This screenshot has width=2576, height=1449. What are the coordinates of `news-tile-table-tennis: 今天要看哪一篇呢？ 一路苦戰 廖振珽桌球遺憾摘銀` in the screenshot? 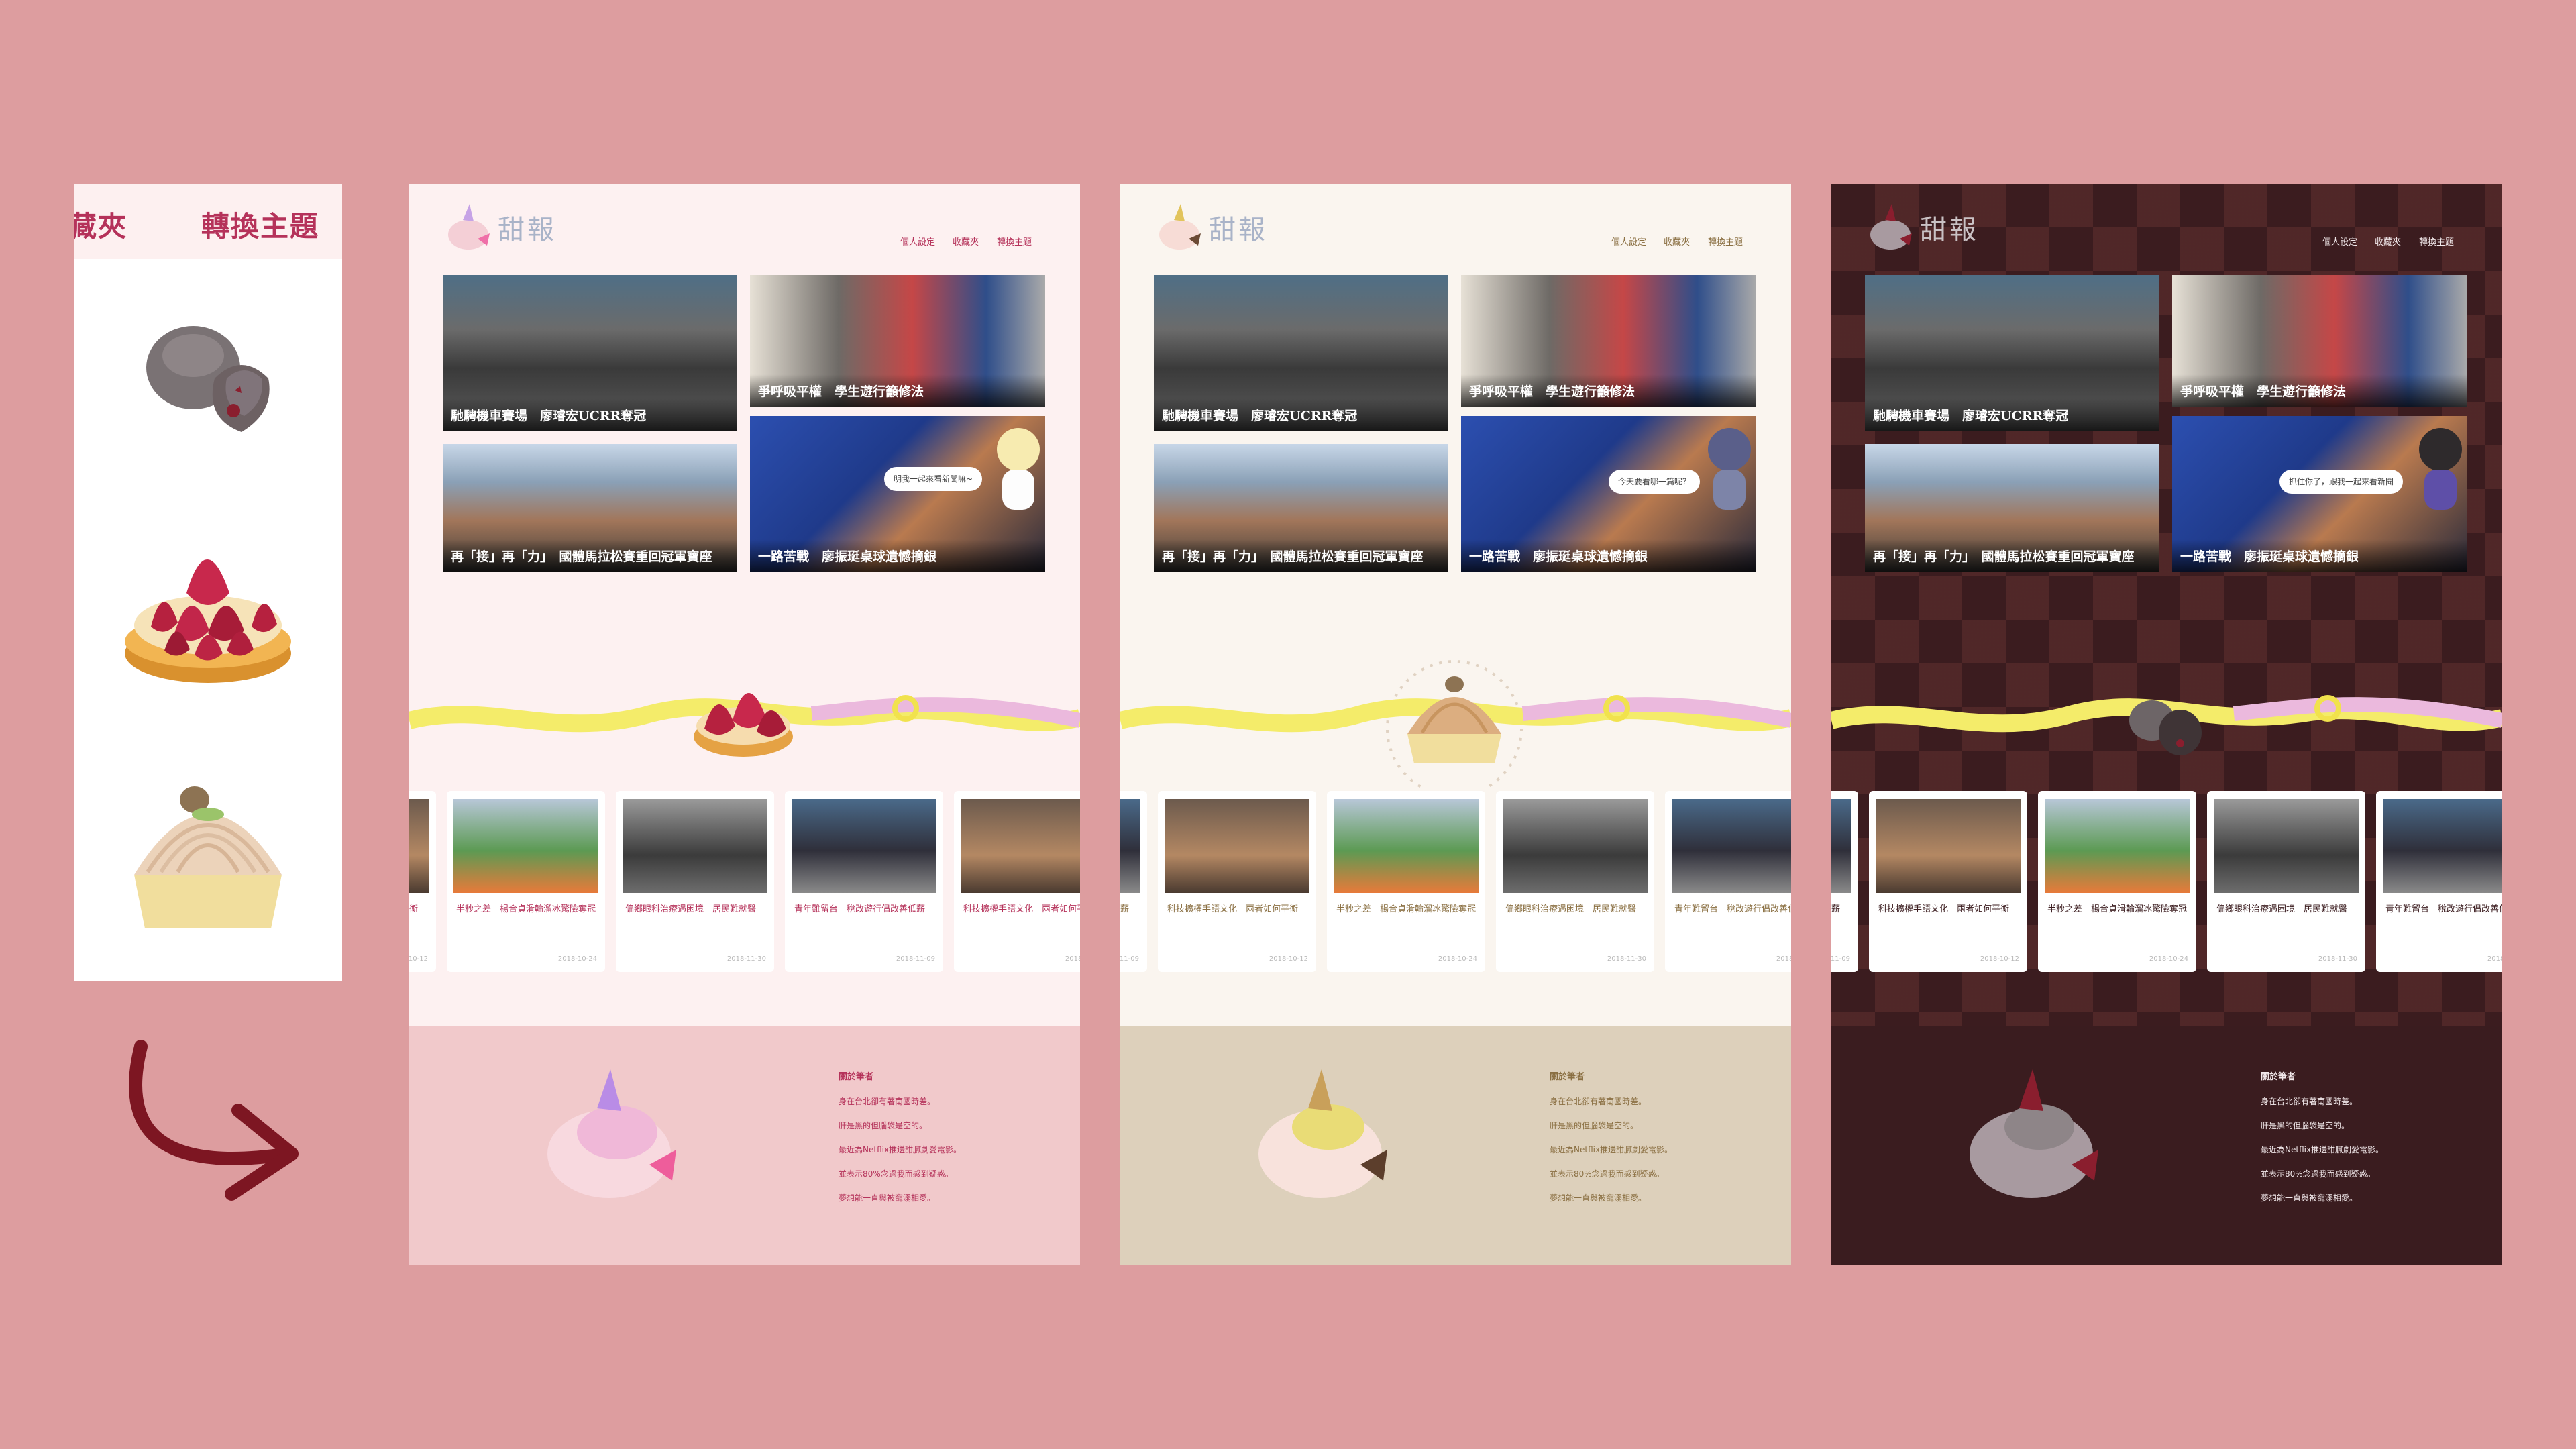 It's located at (1608, 494).